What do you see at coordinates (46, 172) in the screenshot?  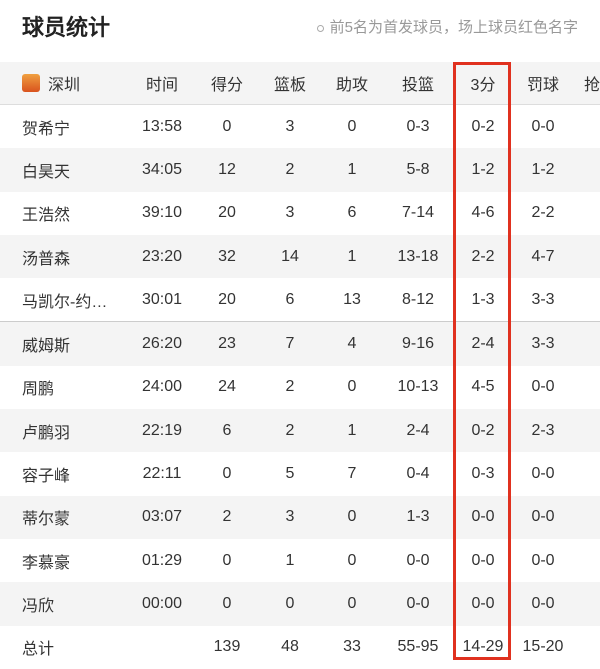 I see `player-name: 白昊天` at bounding box center [46, 172].